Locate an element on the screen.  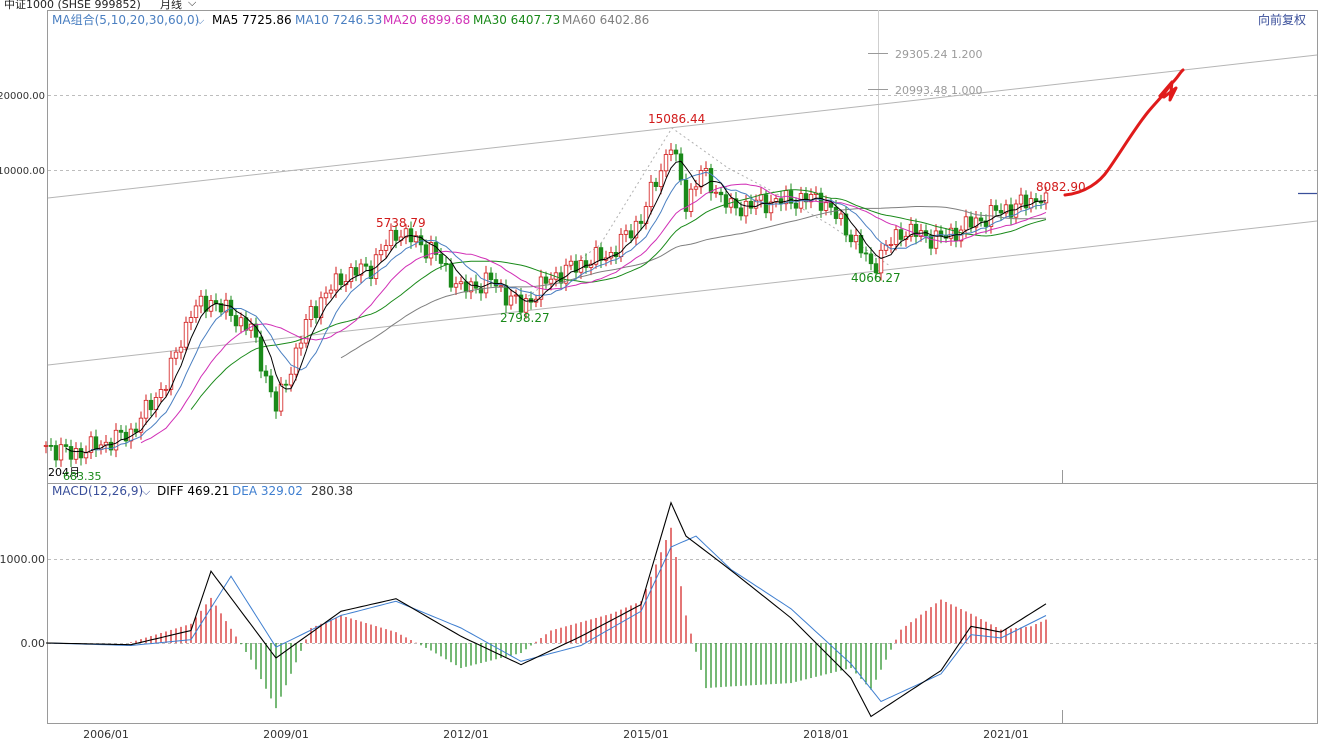
macd-indicator-name: MACD(12,26,9) is located at coordinates (97, 491).